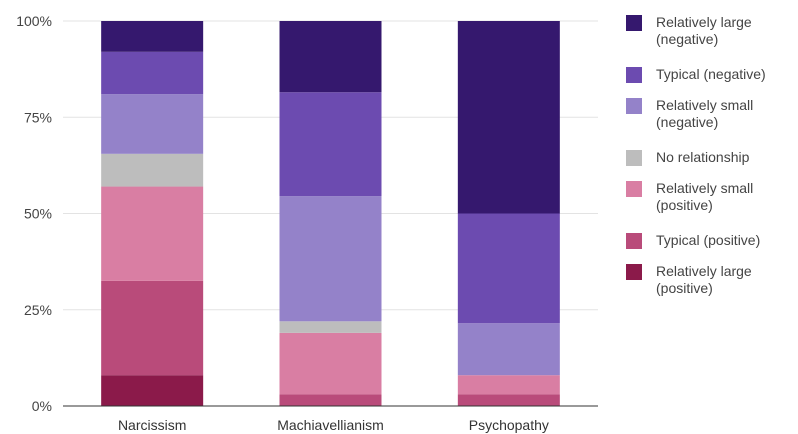 The width and height of the screenshot is (798, 434). What do you see at coordinates (708, 240) in the screenshot?
I see `legend-label: Typical (positive)` at bounding box center [708, 240].